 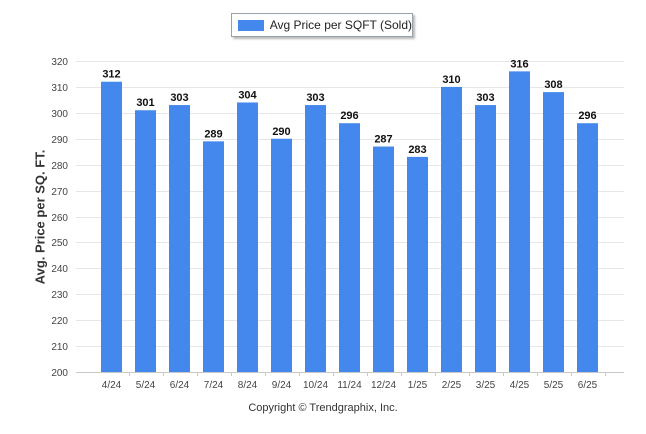 I want to click on data-label: 310, so click(x=451, y=80).